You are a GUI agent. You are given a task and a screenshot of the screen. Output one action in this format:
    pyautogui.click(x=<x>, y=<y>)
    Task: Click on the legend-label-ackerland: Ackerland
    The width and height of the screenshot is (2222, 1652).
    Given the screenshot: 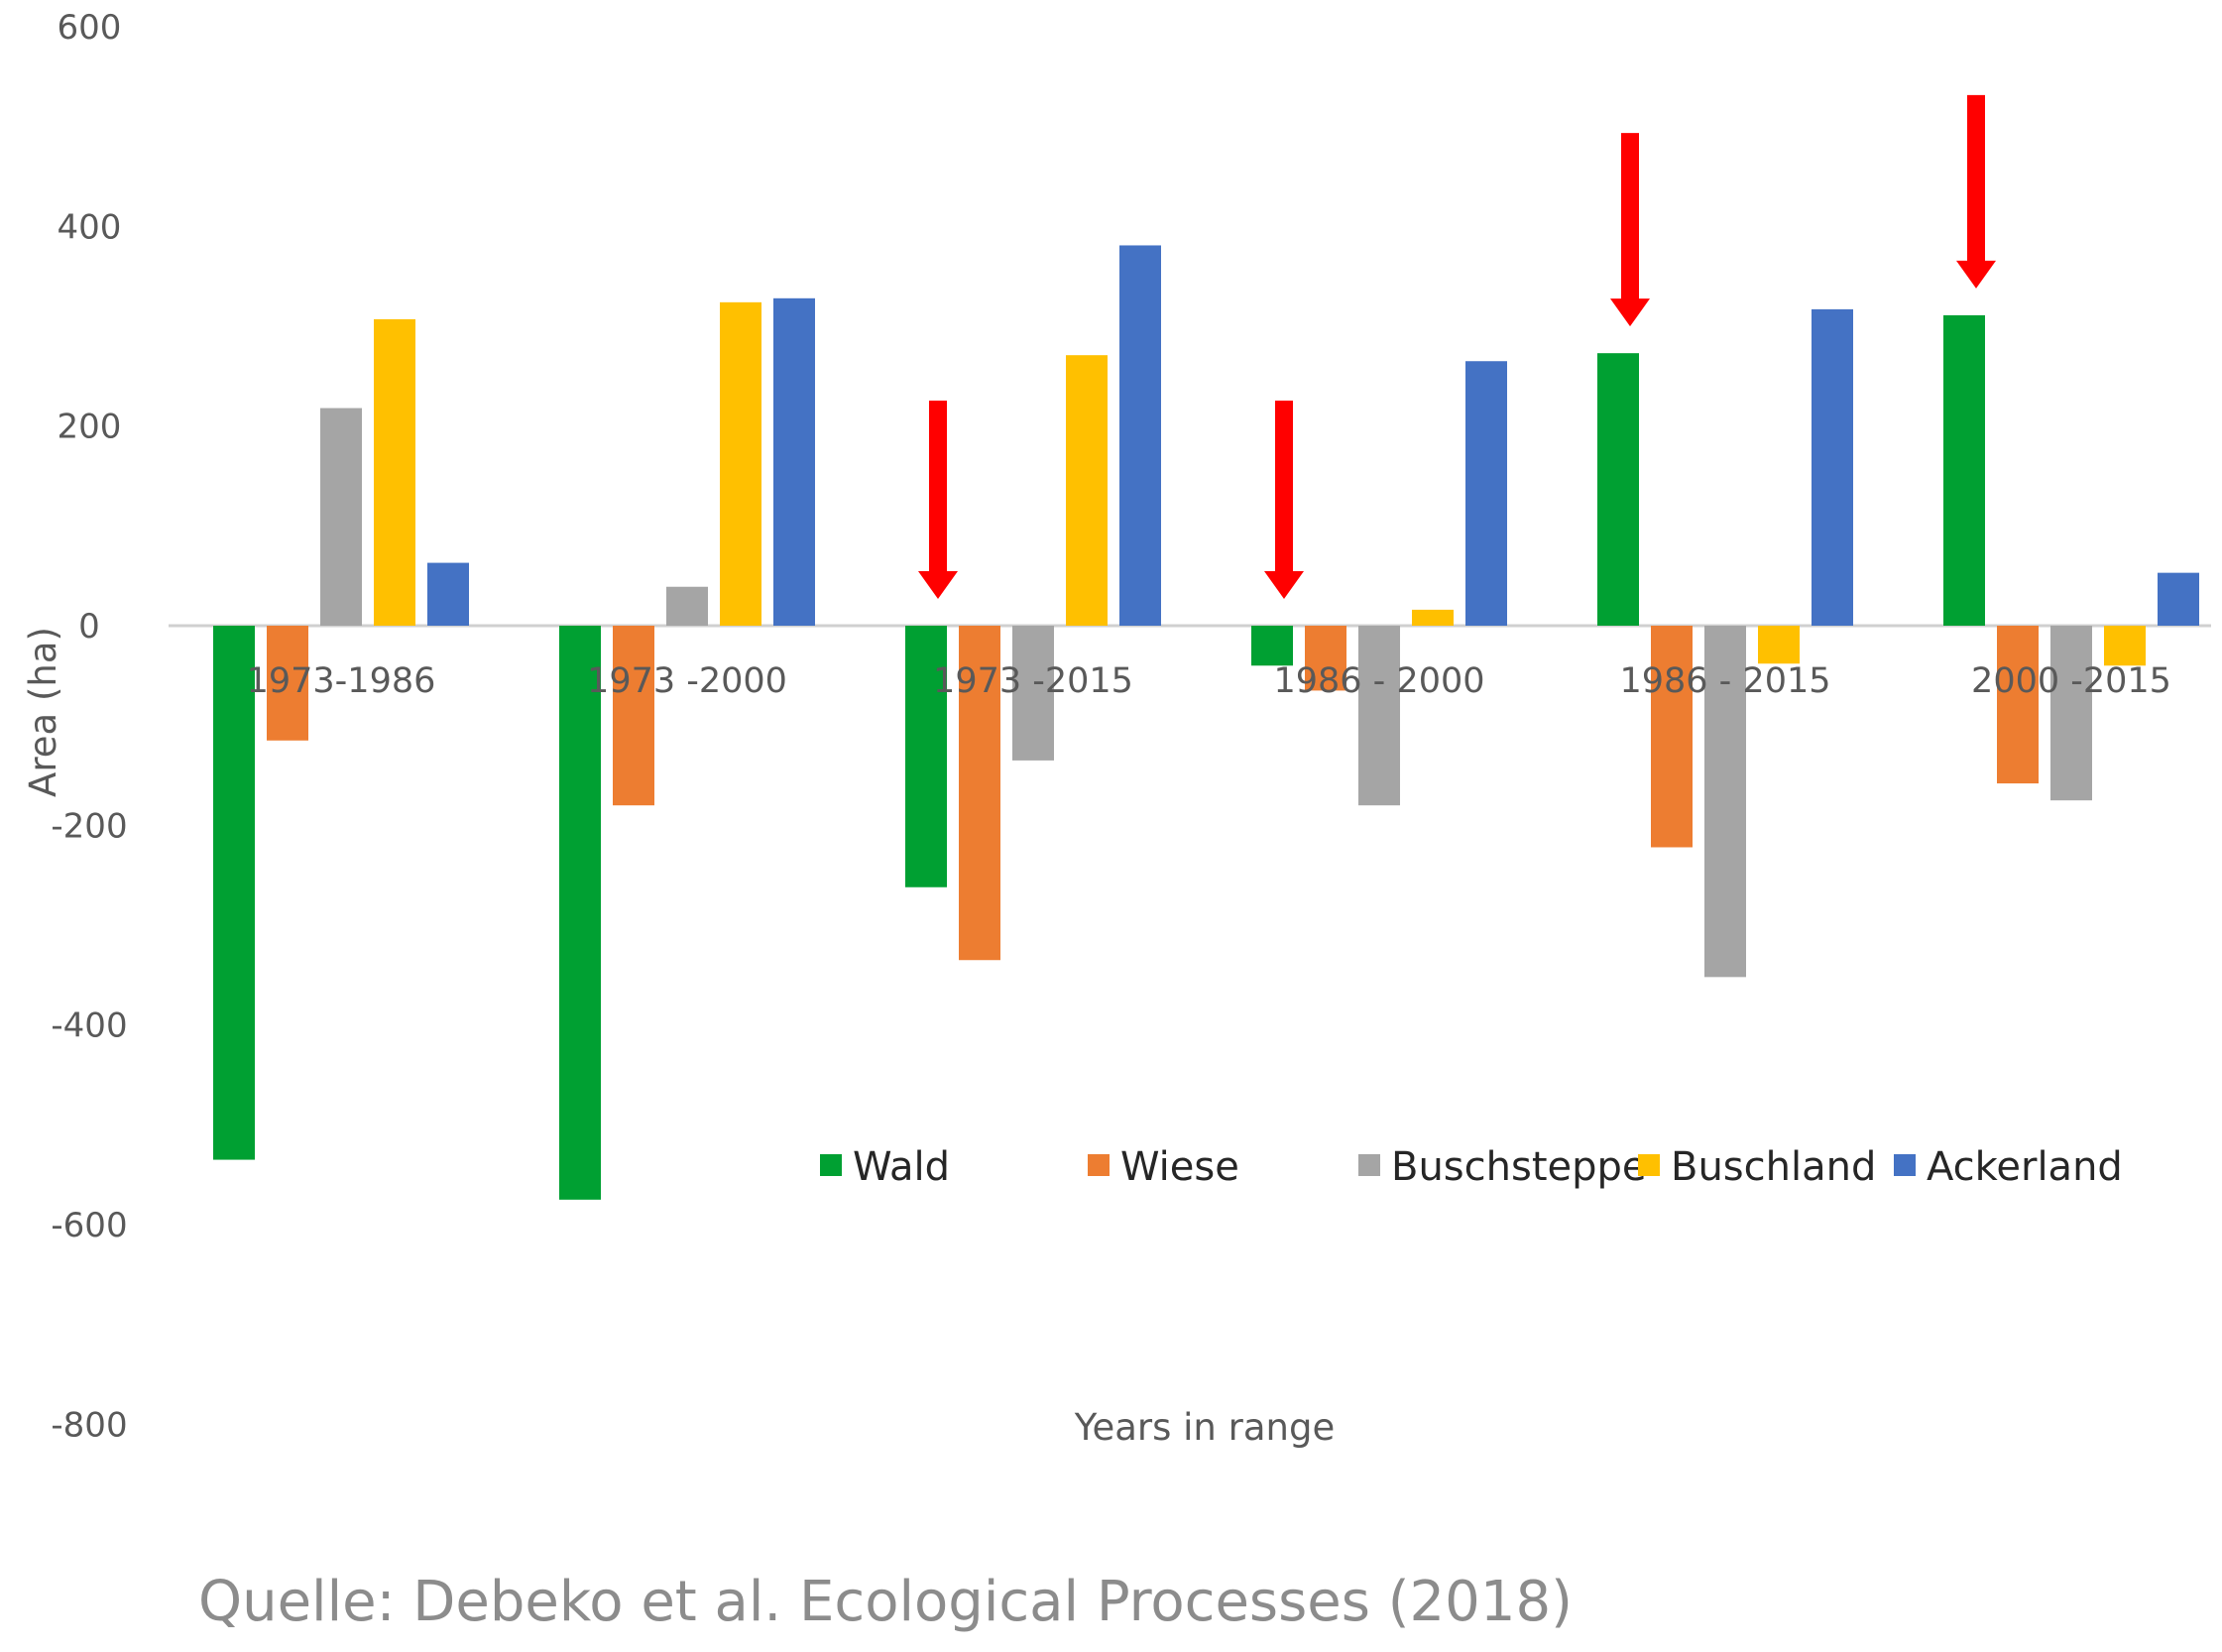 What is the action you would take?
    pyautogui.click(x=2025, y=1167)
    